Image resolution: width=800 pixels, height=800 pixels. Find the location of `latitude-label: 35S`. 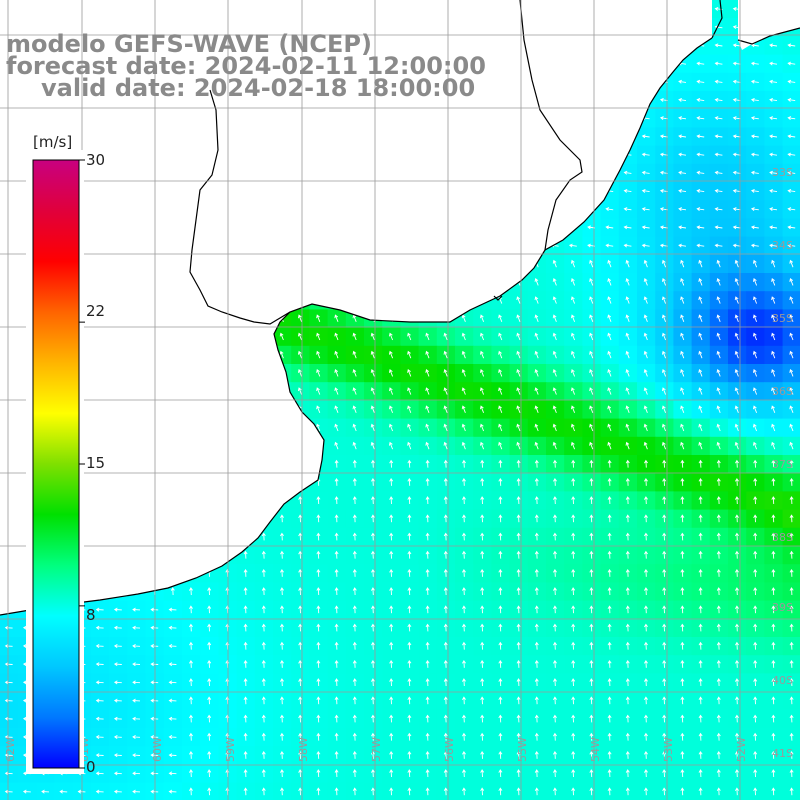

latitude-label: 35S is located at coordinates (782, 318).